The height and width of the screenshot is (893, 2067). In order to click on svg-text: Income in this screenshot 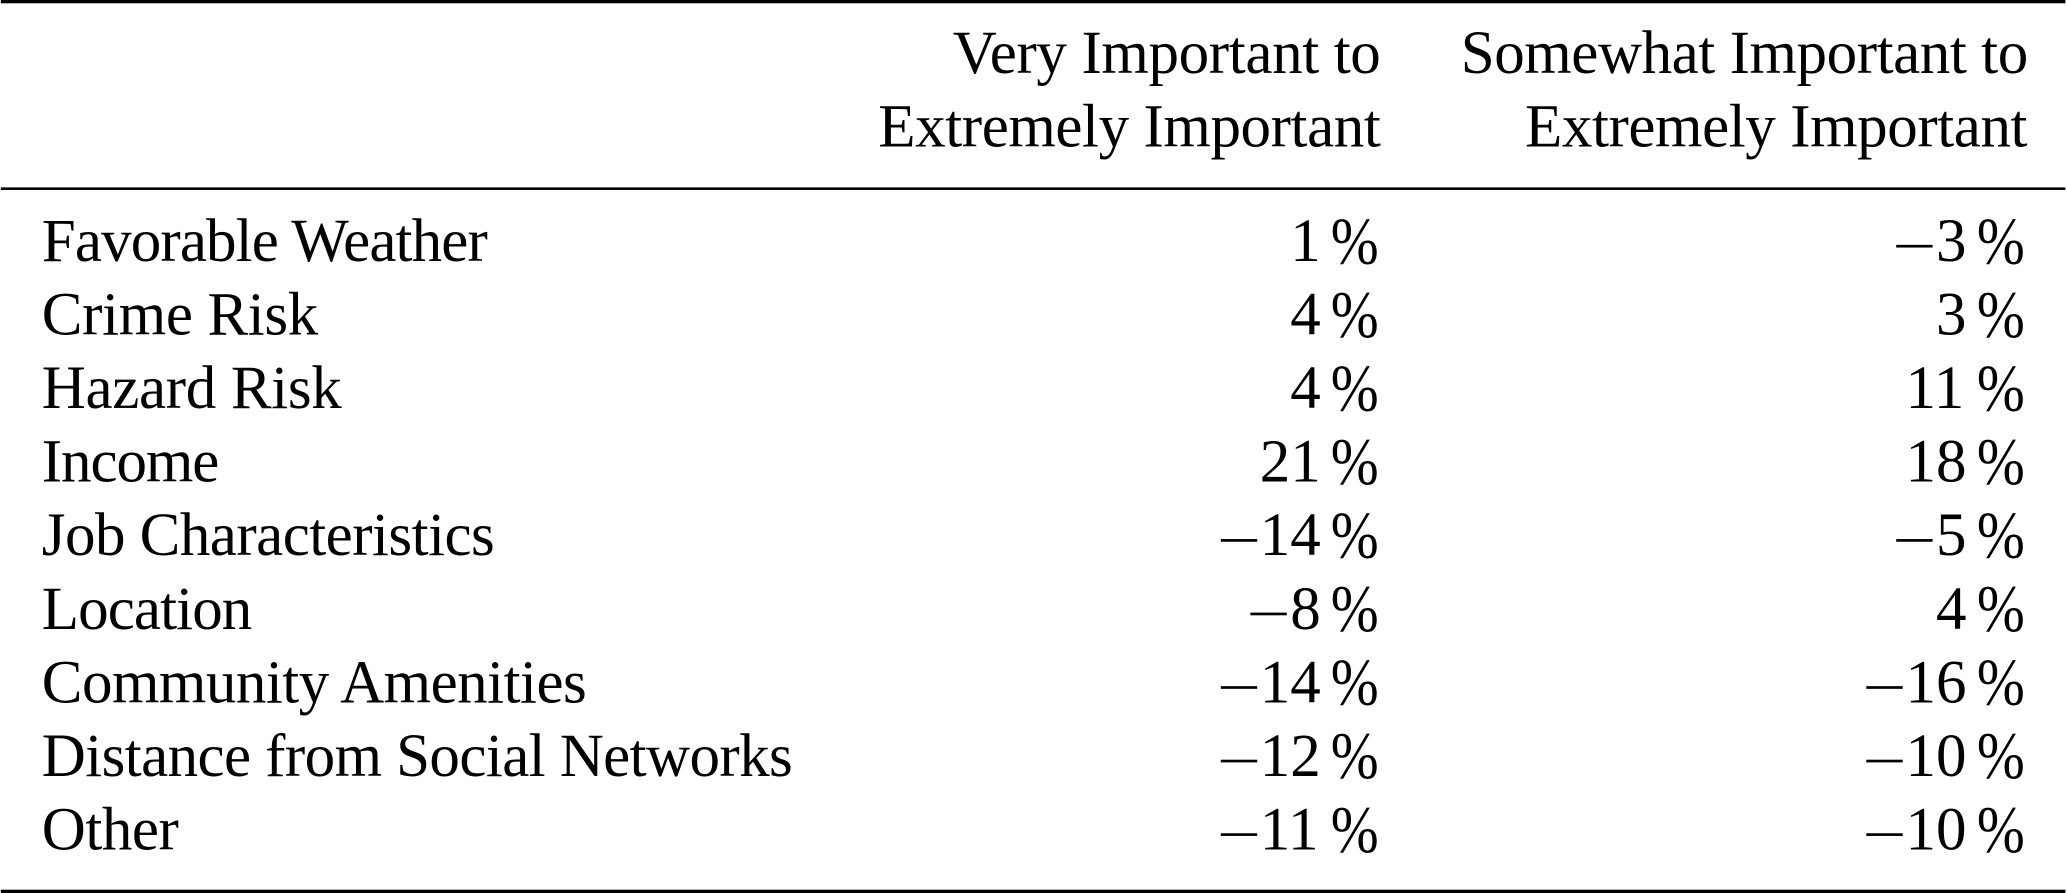, I will do `click(131, 462)`.